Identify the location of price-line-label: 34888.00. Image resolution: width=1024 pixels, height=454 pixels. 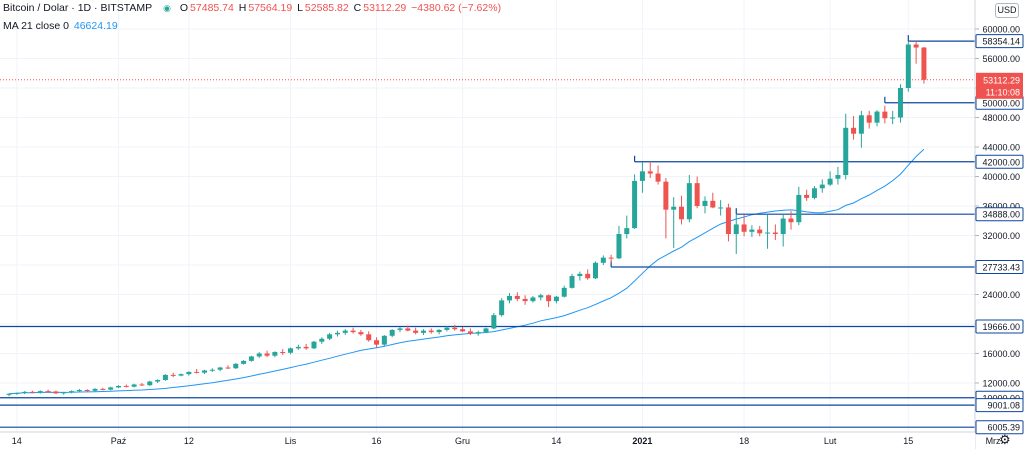
(999, 214).